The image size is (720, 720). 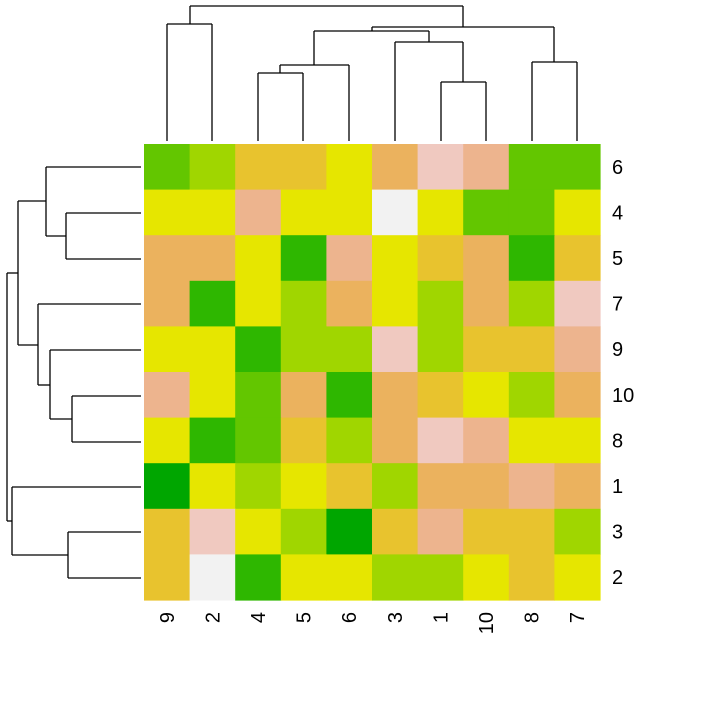 I want to click on column-label: 5, so click(x=305, y=617).